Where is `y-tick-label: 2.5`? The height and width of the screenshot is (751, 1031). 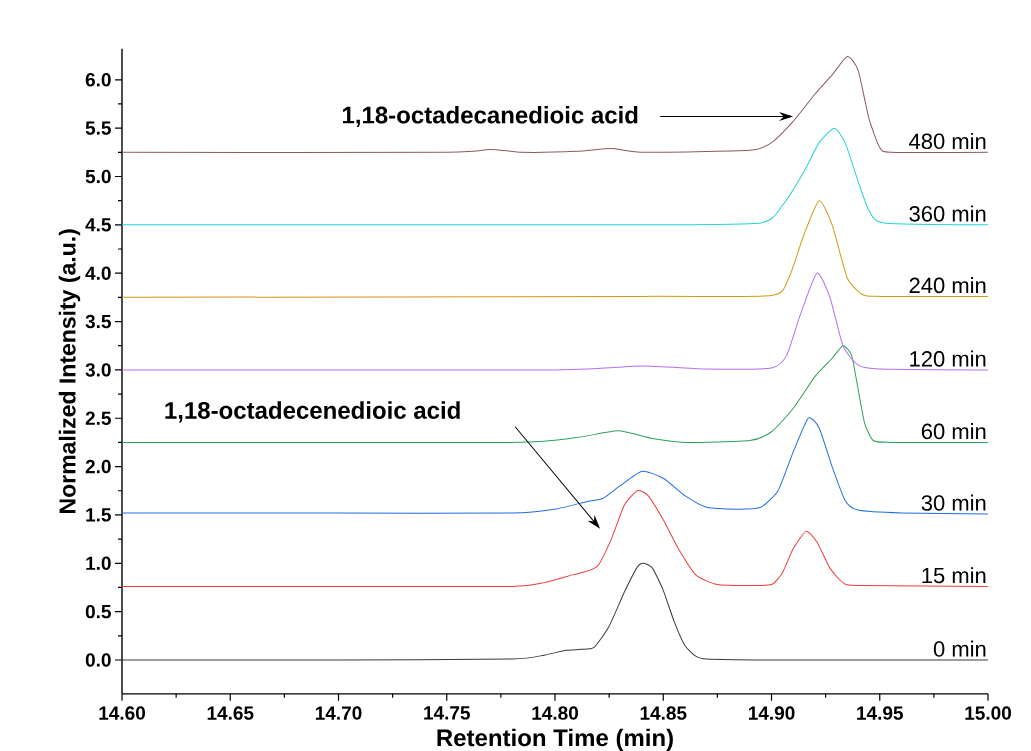 y-tick-label: 2.5 is located at coordinates (98, 418).